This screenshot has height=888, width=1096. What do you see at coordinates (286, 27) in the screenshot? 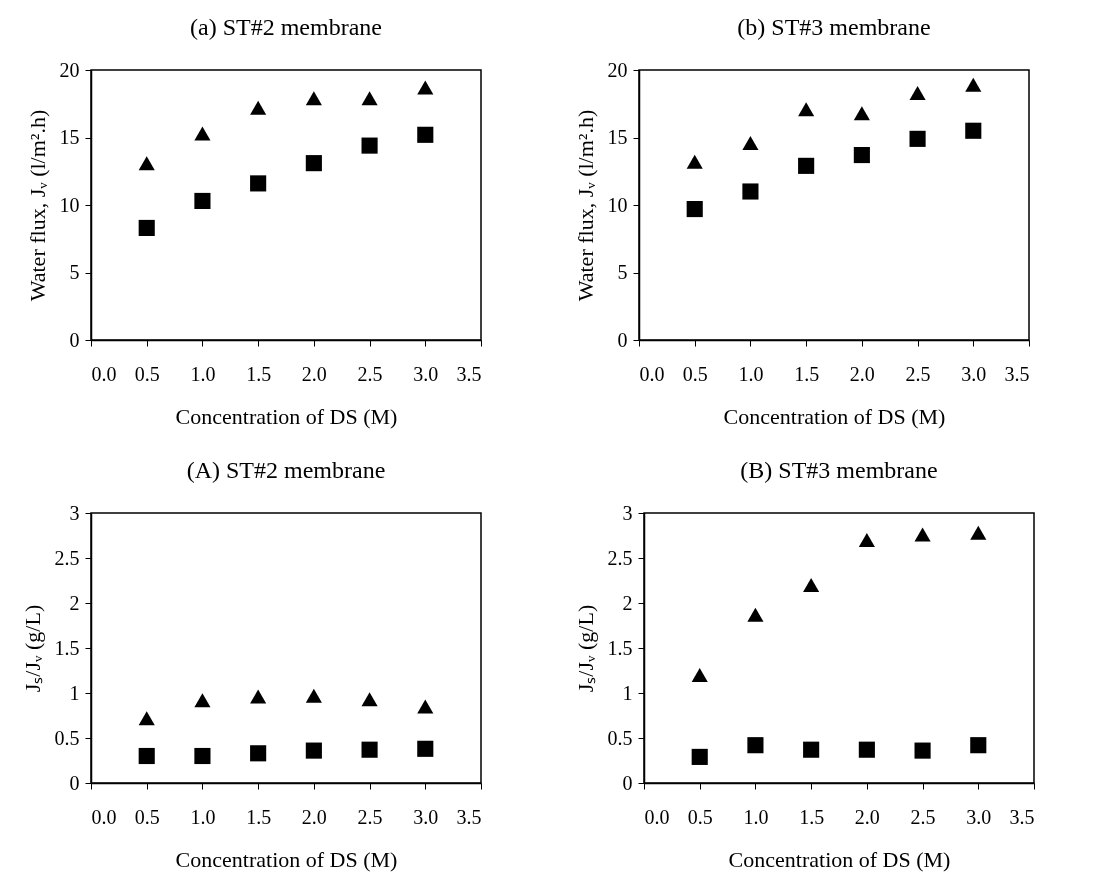
I see `chart-title: (a) ST#2 membrane` at bounding box center [286, 27].